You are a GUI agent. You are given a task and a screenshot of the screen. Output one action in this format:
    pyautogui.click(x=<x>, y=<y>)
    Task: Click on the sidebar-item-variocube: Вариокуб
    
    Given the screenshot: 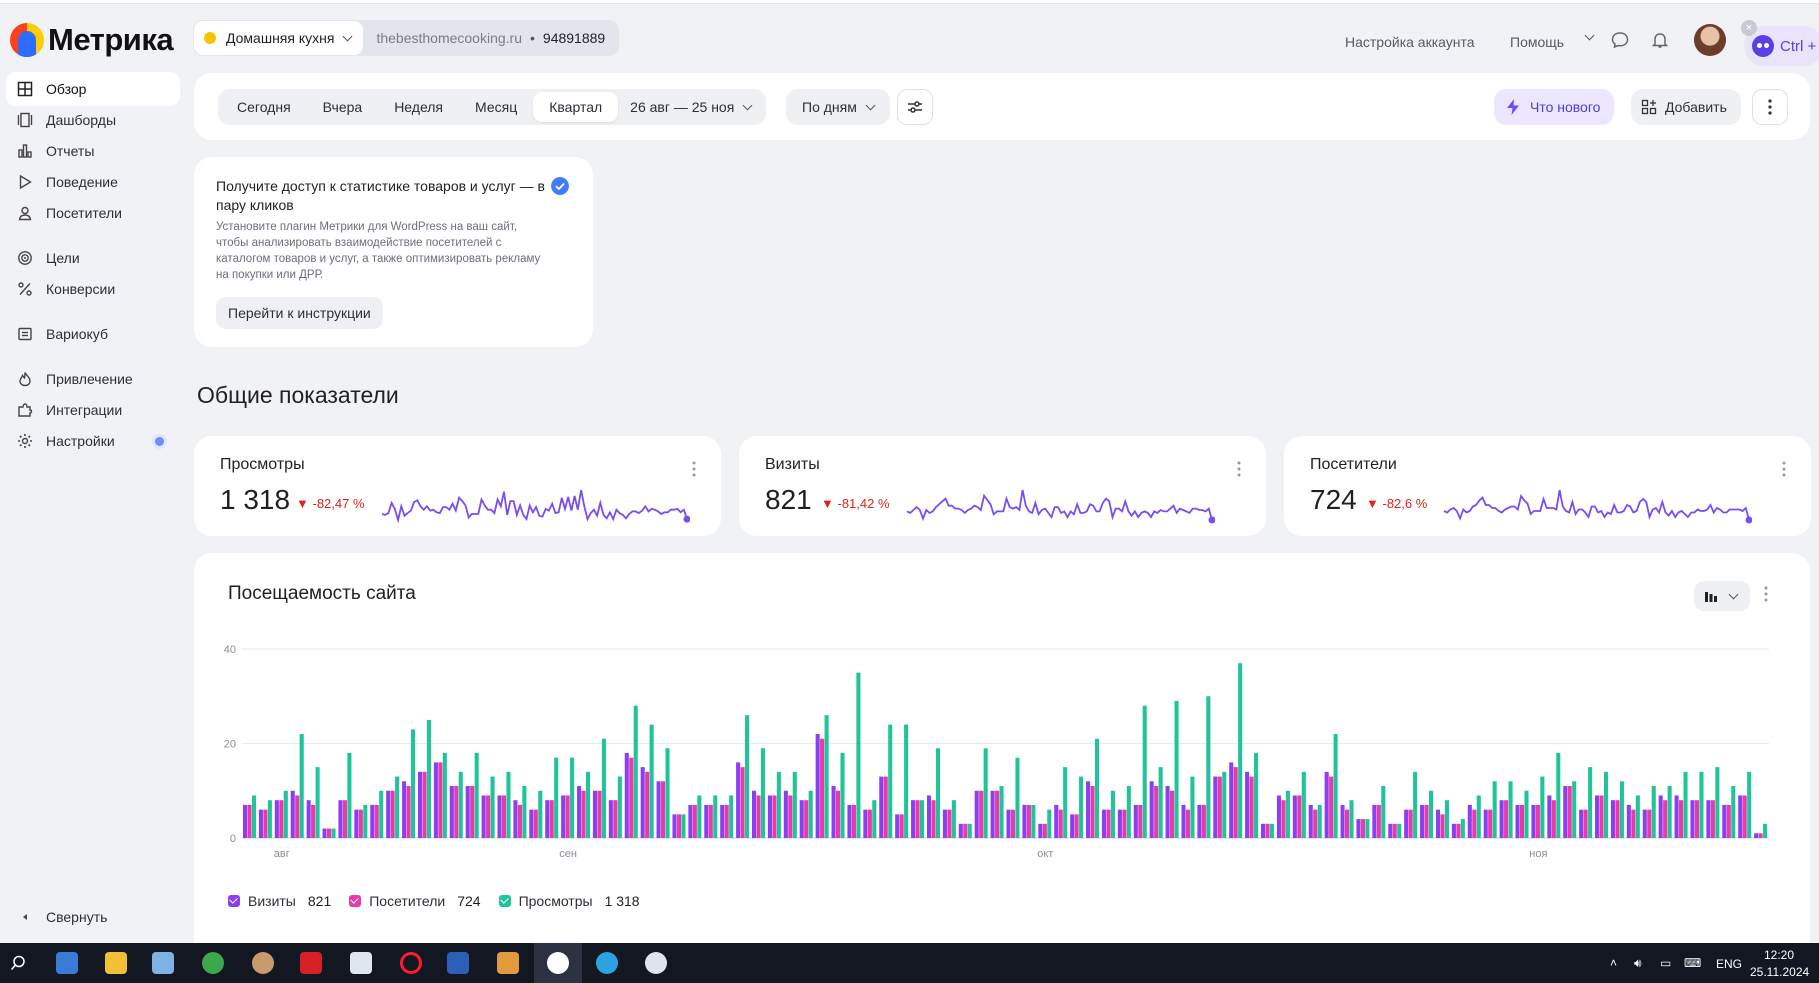 What is the action you would take?
    pyautogui.click(x=93, y=334)
    